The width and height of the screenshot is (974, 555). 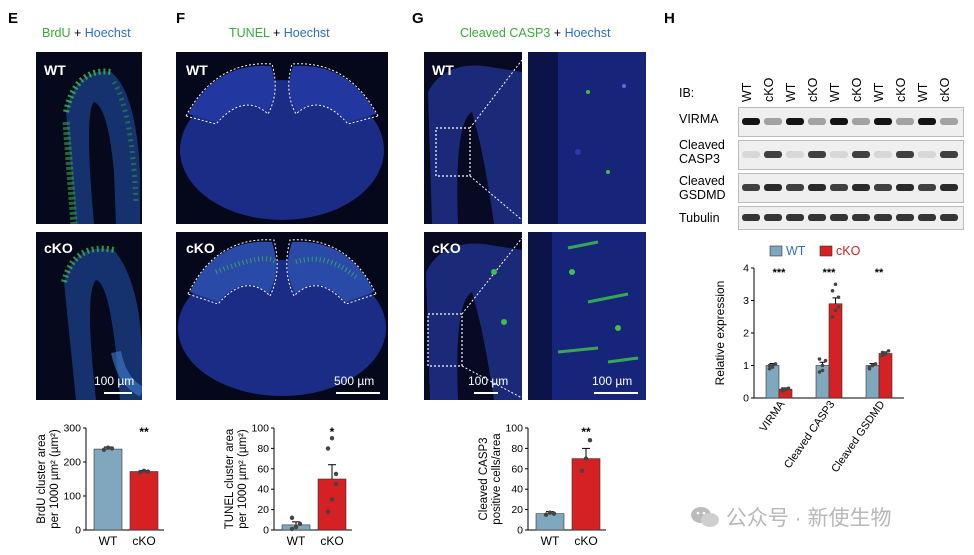 What do you see at coordinates (796, 251) in the screenshot?
I see `legend-label: WT` at bounding box center [796, 251].